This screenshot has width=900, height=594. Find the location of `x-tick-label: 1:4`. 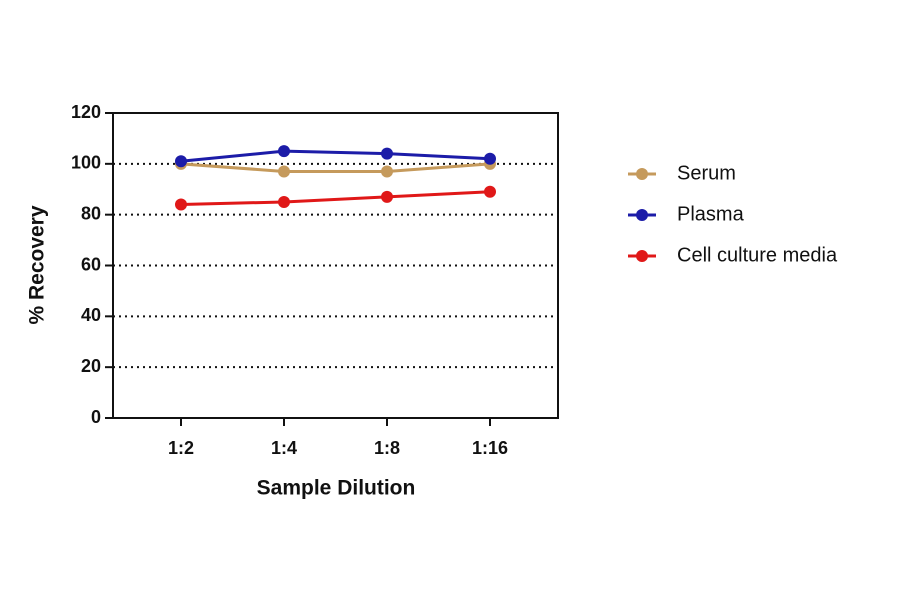

x-tick-label: 1:4 is located at coordinates (284, 448).